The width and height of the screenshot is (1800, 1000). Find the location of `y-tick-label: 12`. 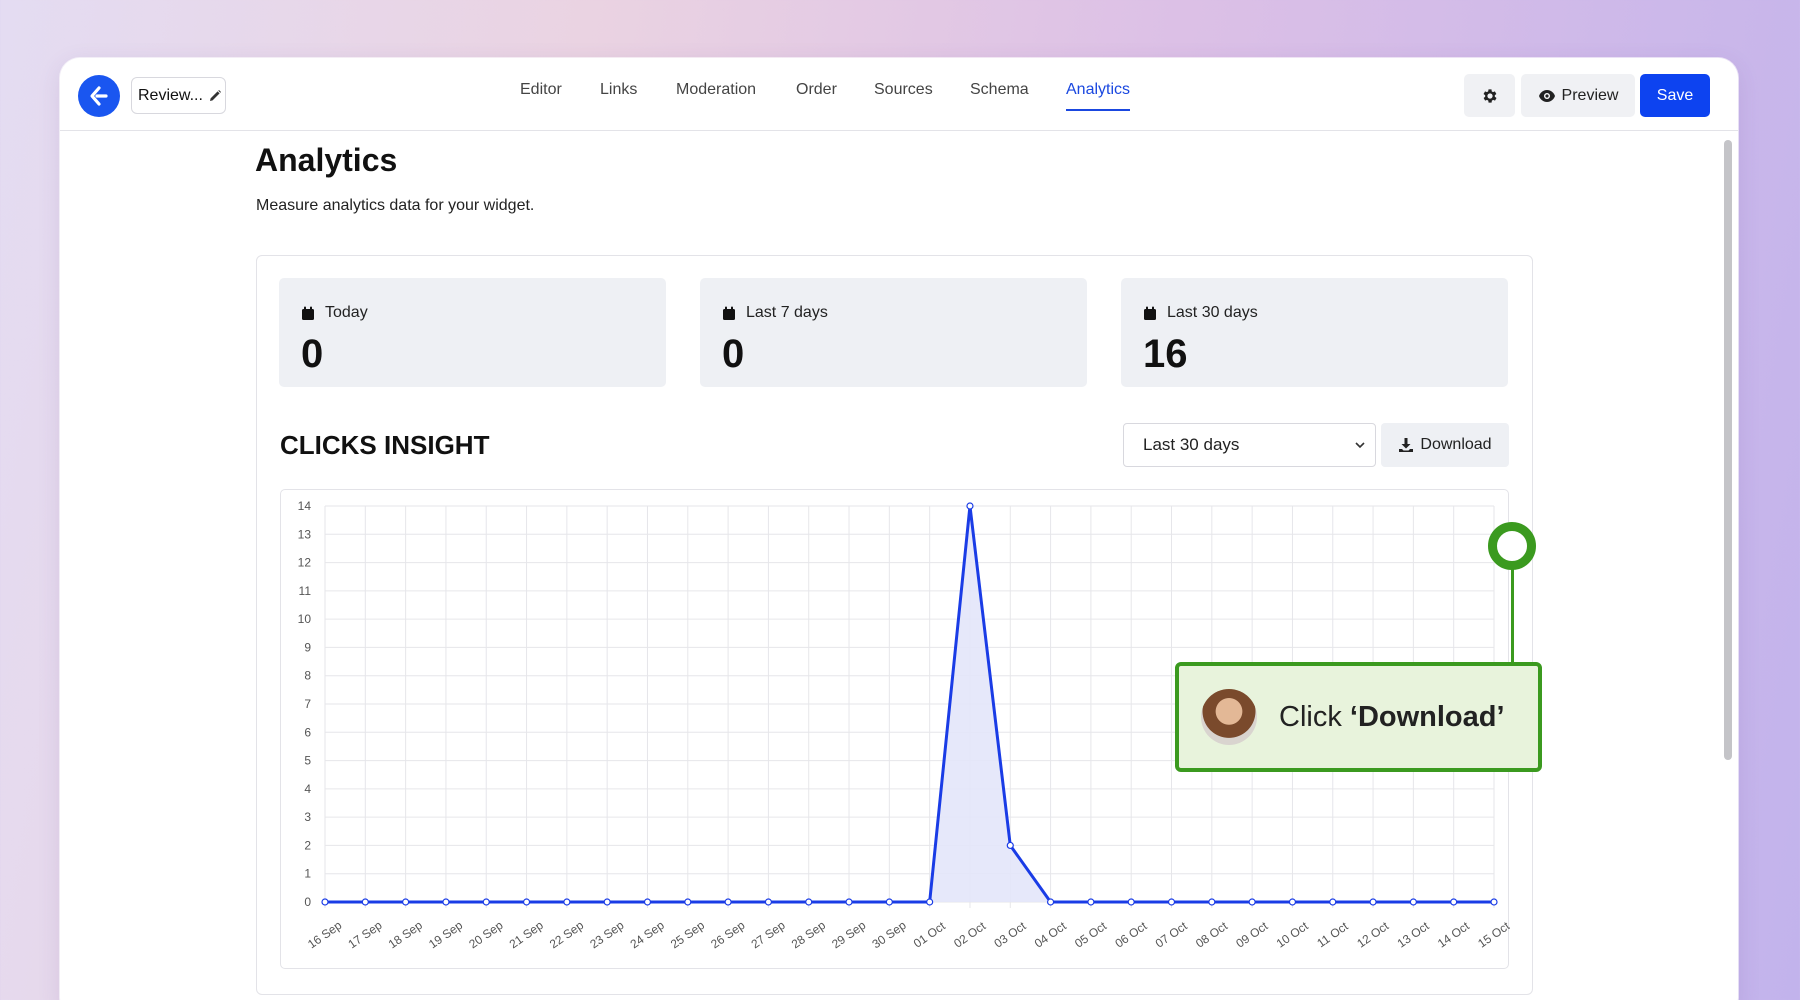

y-tick-label: 12 is located at coordinates (305, 563).